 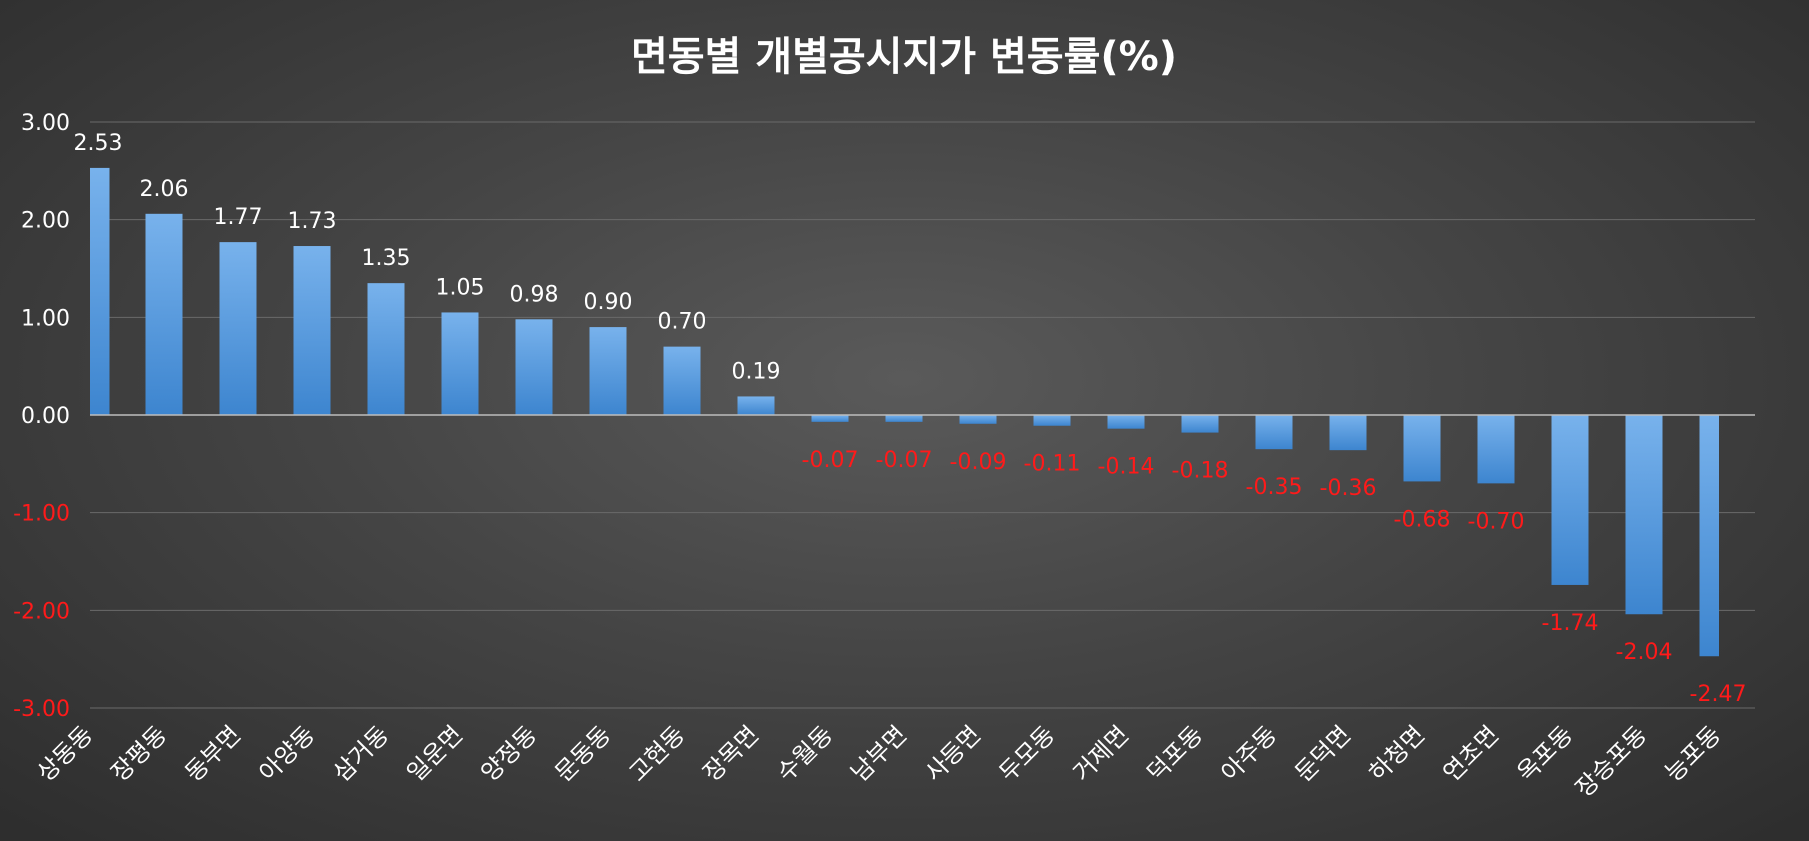 I want to click on y-tick-label: -3.00, so click(x=41, y=709).